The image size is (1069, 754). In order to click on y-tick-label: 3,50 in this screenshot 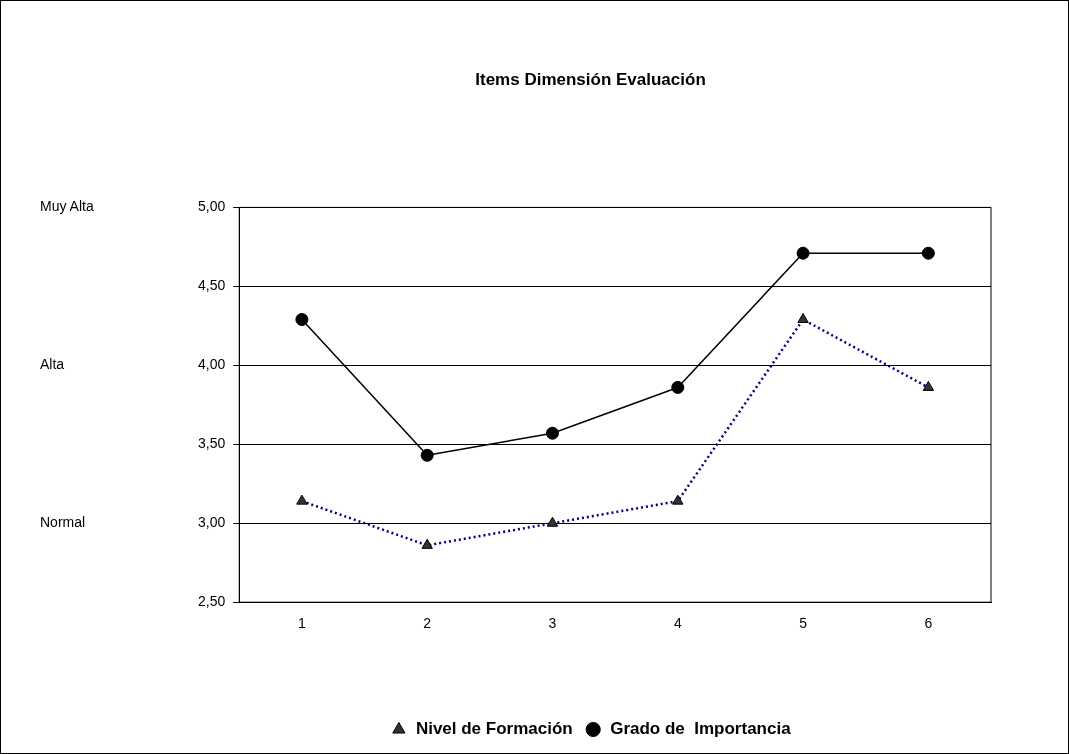, I will do `click(212, 443)`.